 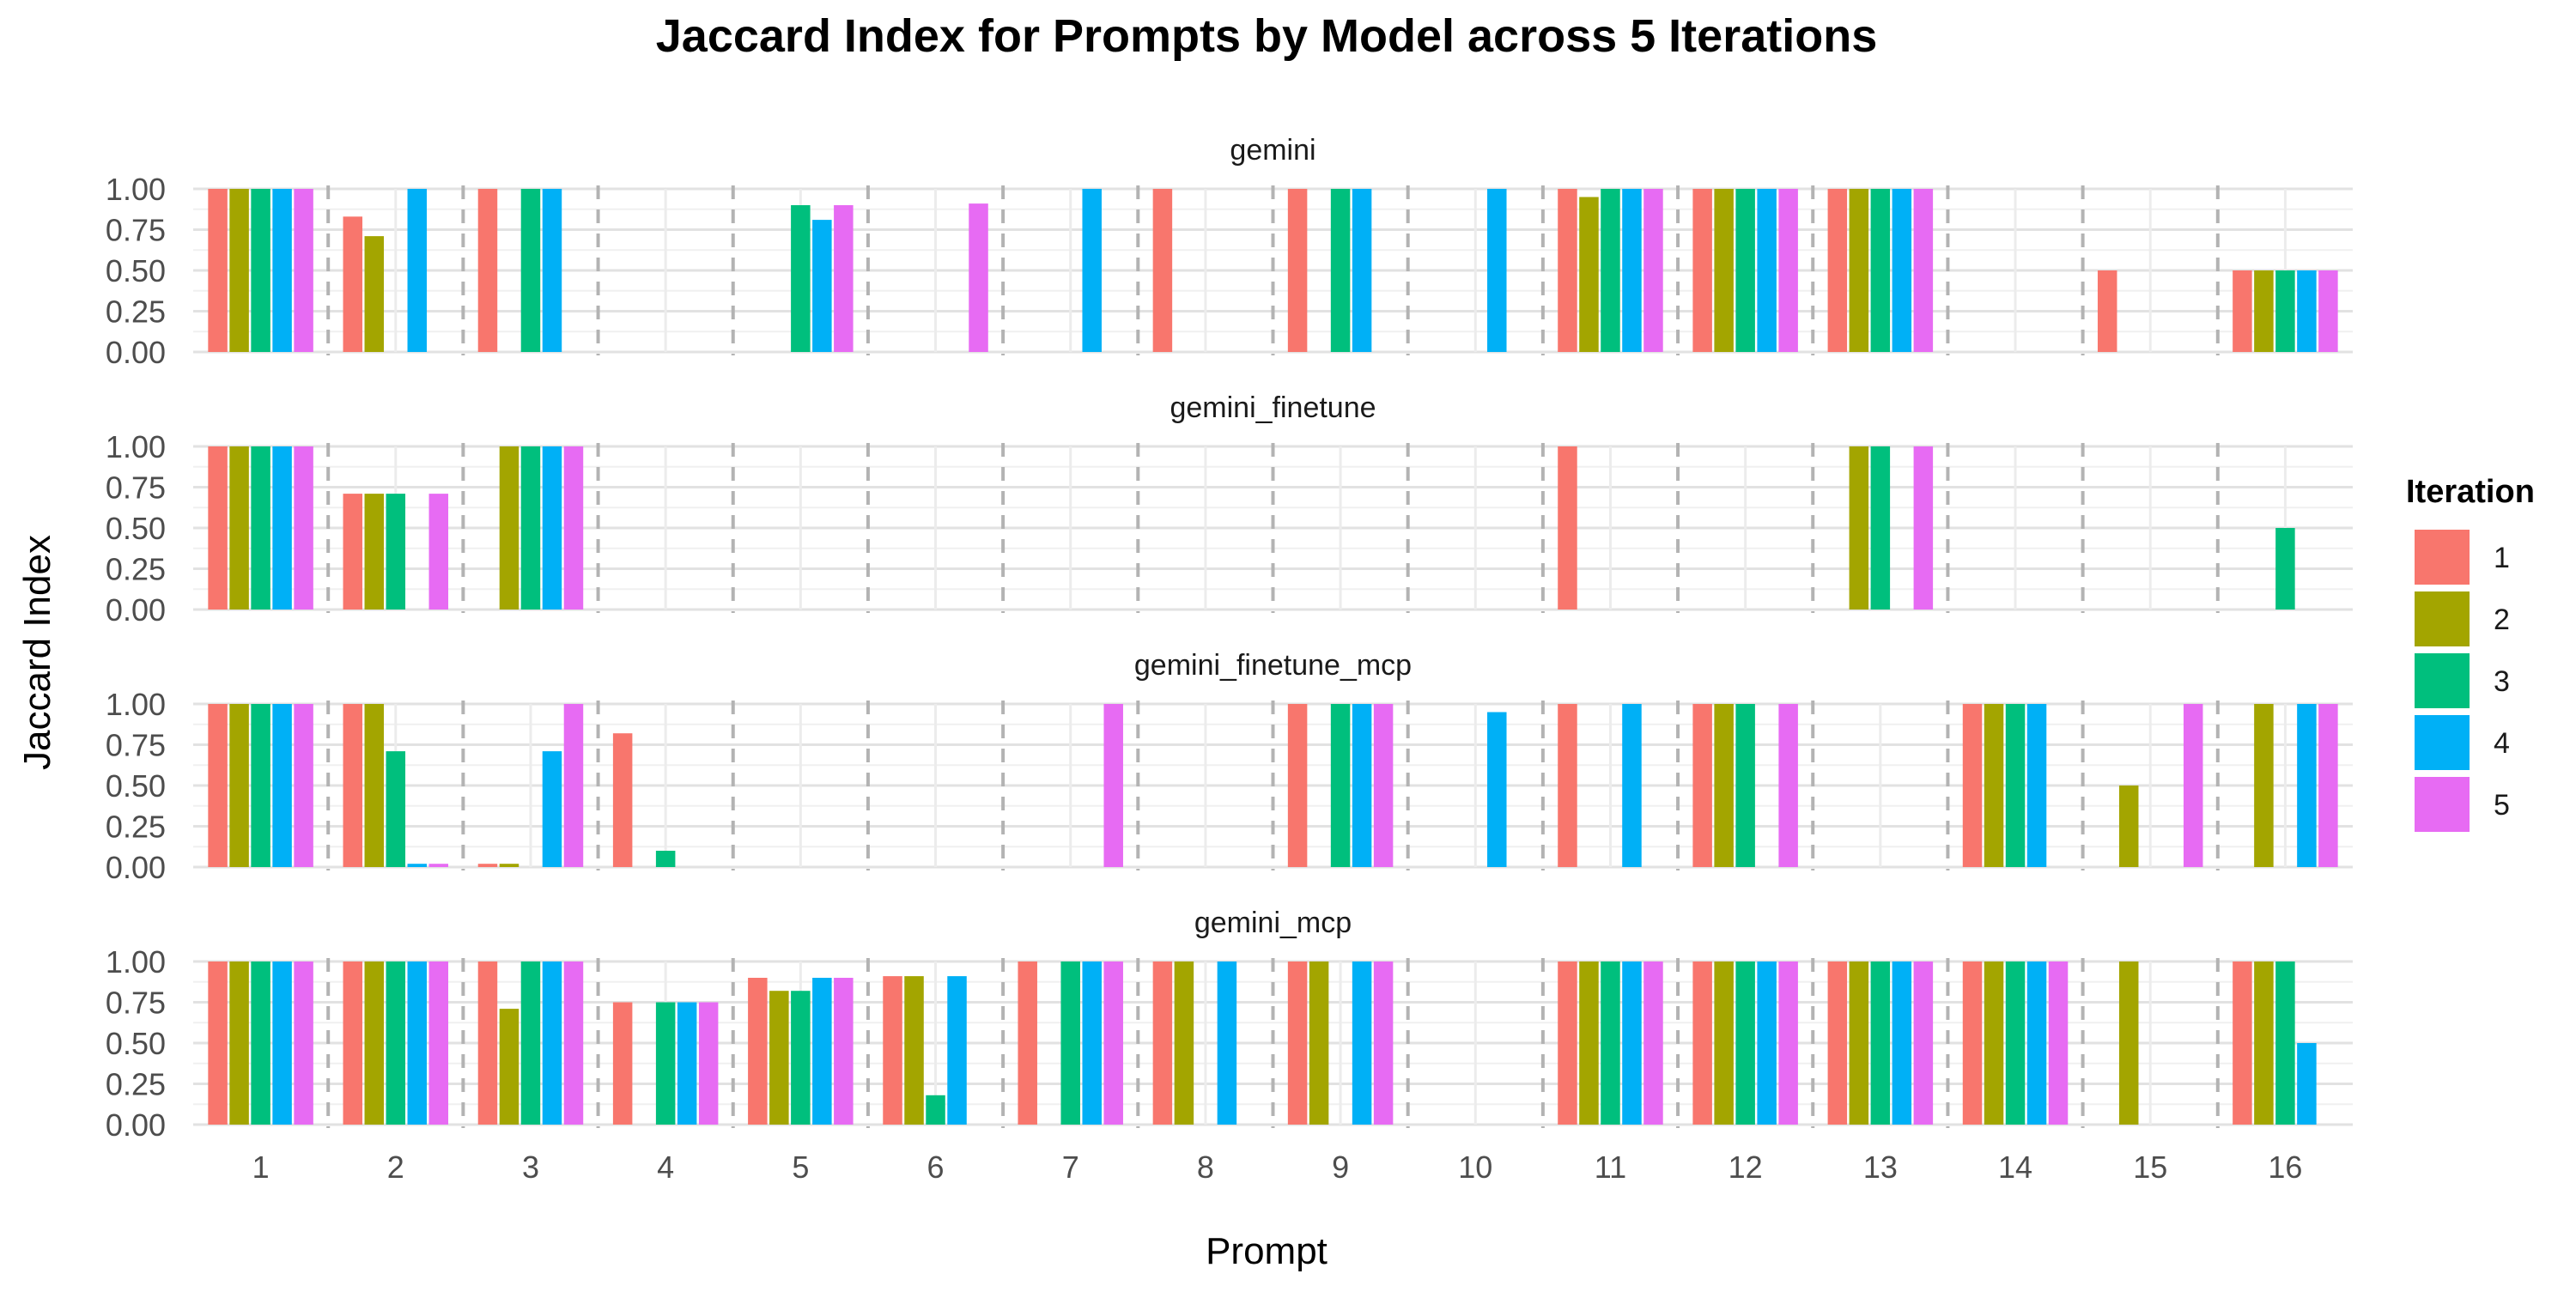 I want to click on x-tick-label: 11, so click(x=1610, y=1167).